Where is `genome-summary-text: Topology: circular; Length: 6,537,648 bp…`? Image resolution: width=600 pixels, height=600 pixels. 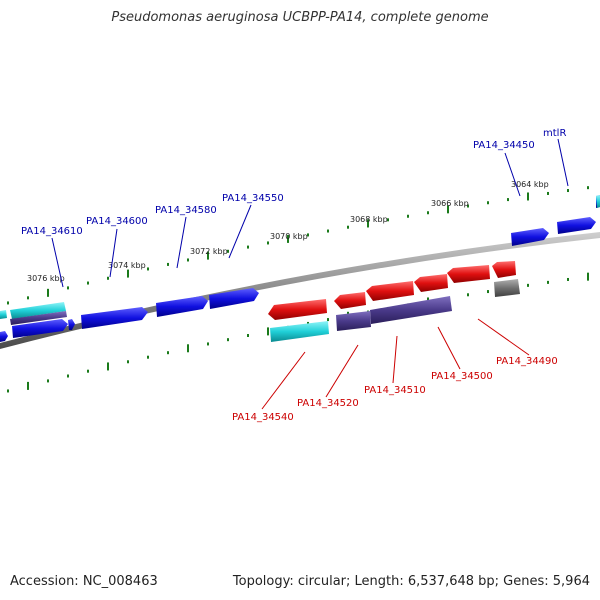
genome-summary-text: Topology: circular; Length: 6,537,648 bp… is located at coordinates (411, 581).